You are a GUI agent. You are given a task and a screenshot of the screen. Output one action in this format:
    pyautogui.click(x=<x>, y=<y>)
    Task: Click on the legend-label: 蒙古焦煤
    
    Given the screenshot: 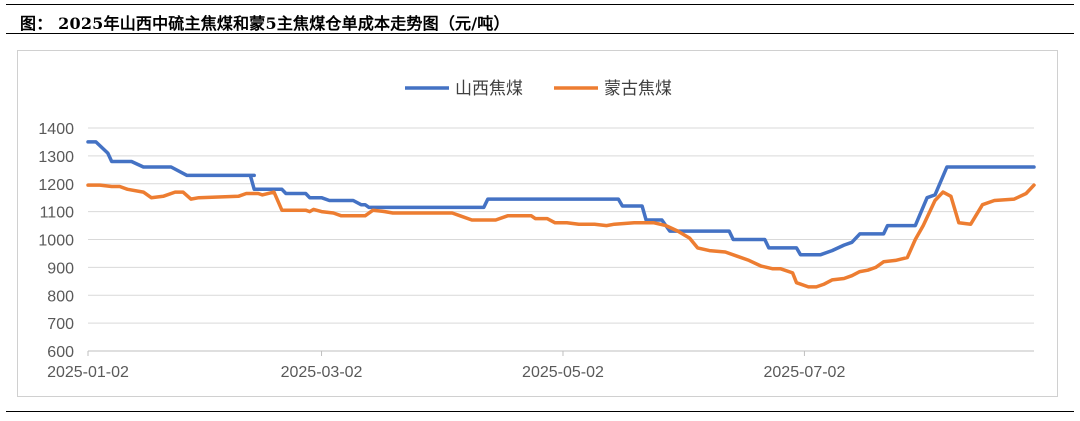 What is the action you would take?
    pyautogui.click(x=638, y=88)
    